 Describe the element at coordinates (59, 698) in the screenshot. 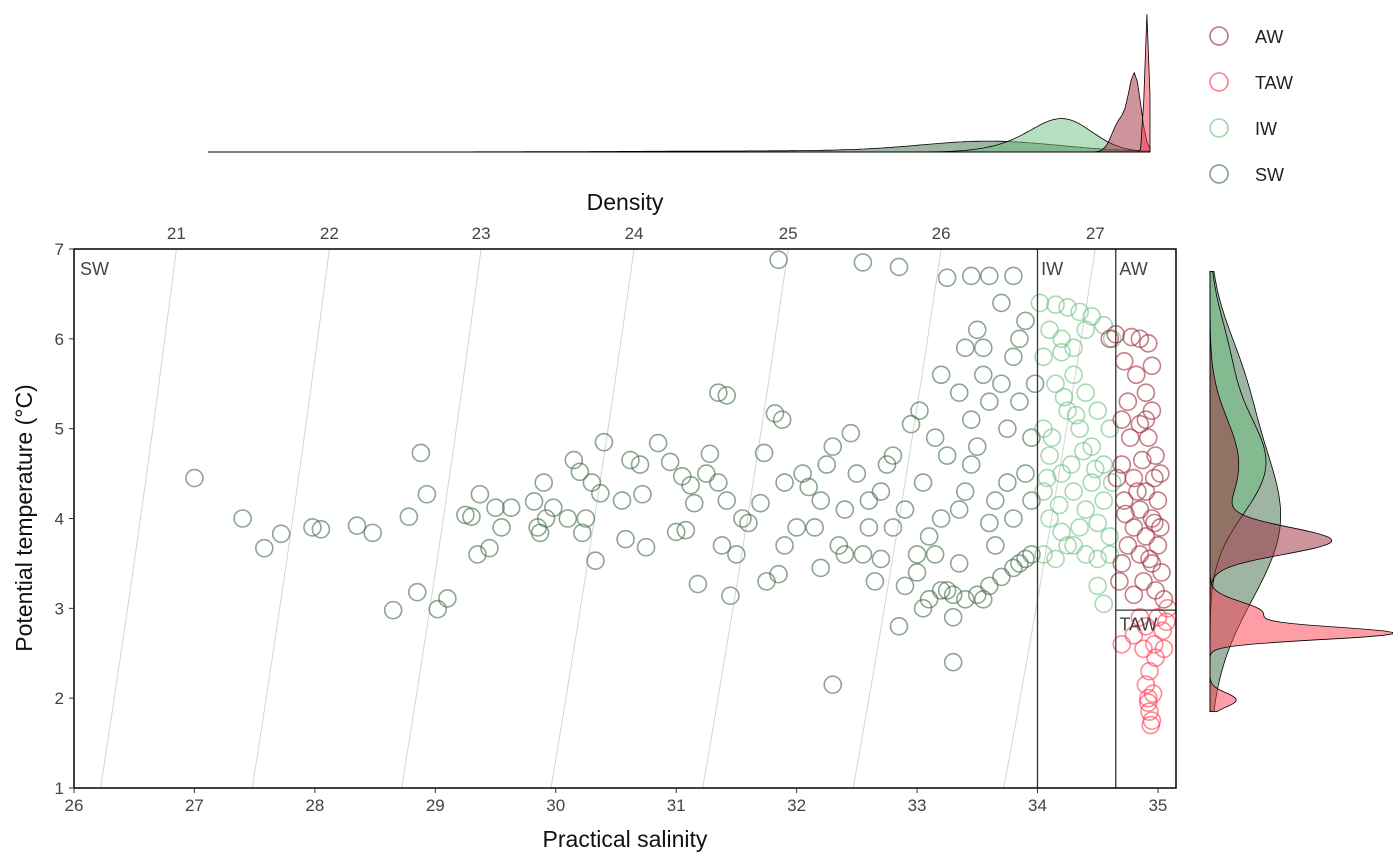

I see `y-tick-label: 2` at that location.